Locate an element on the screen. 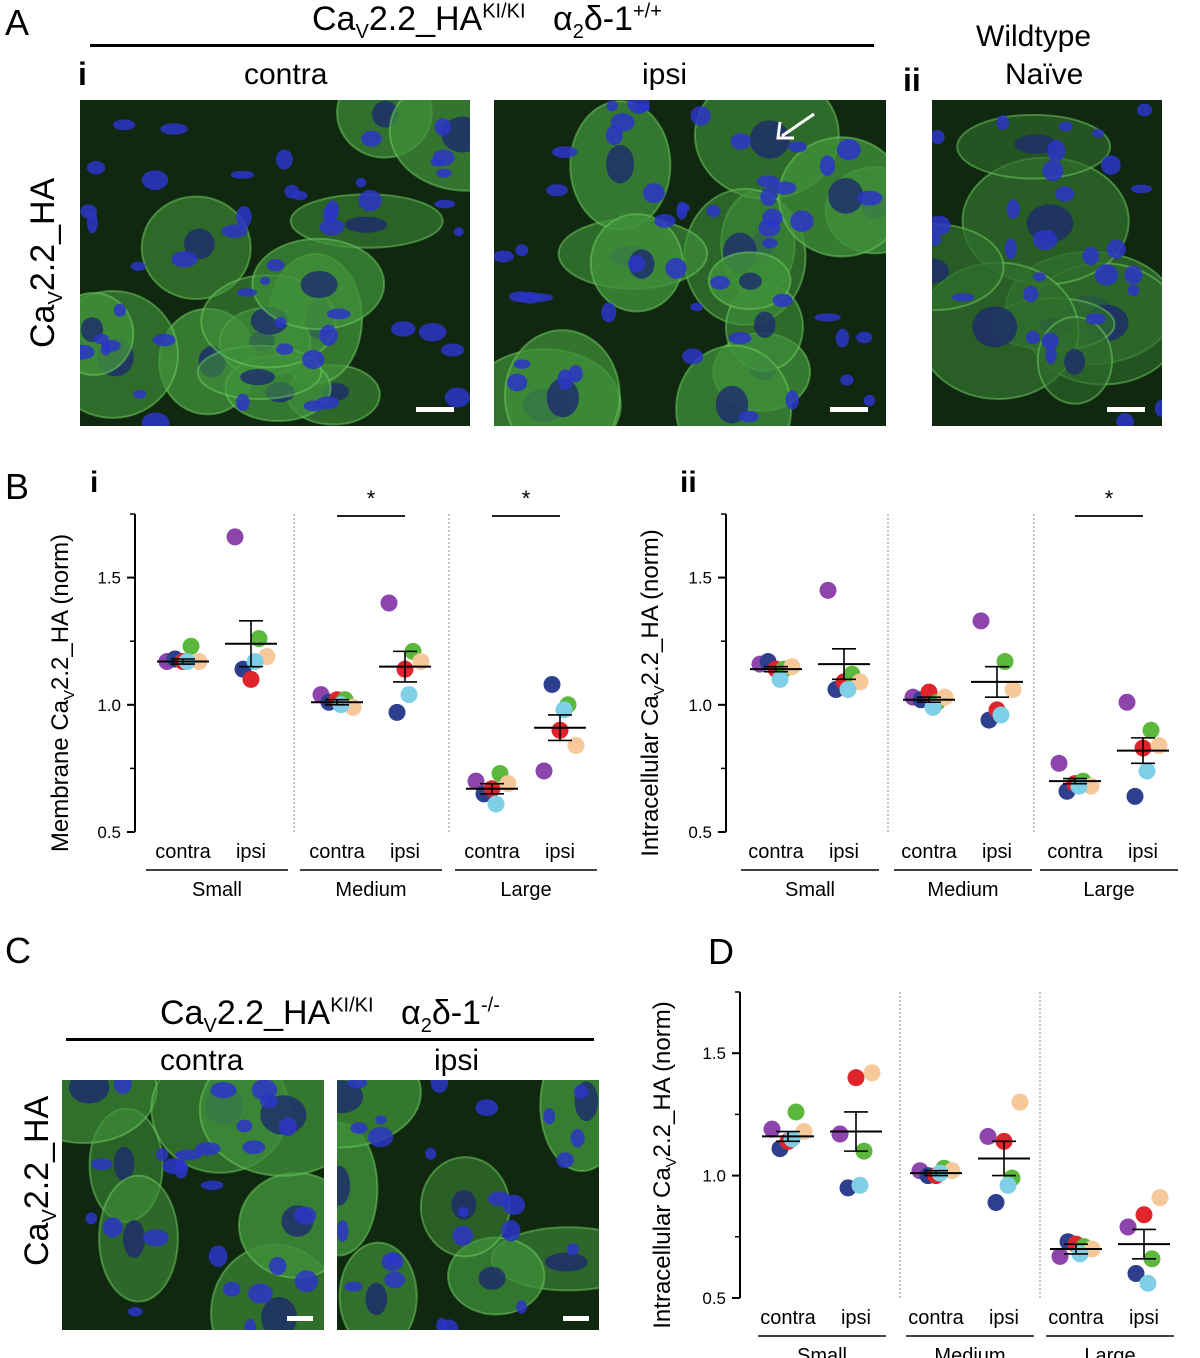  white-arrow-icon is located at coordinates (795, 126).